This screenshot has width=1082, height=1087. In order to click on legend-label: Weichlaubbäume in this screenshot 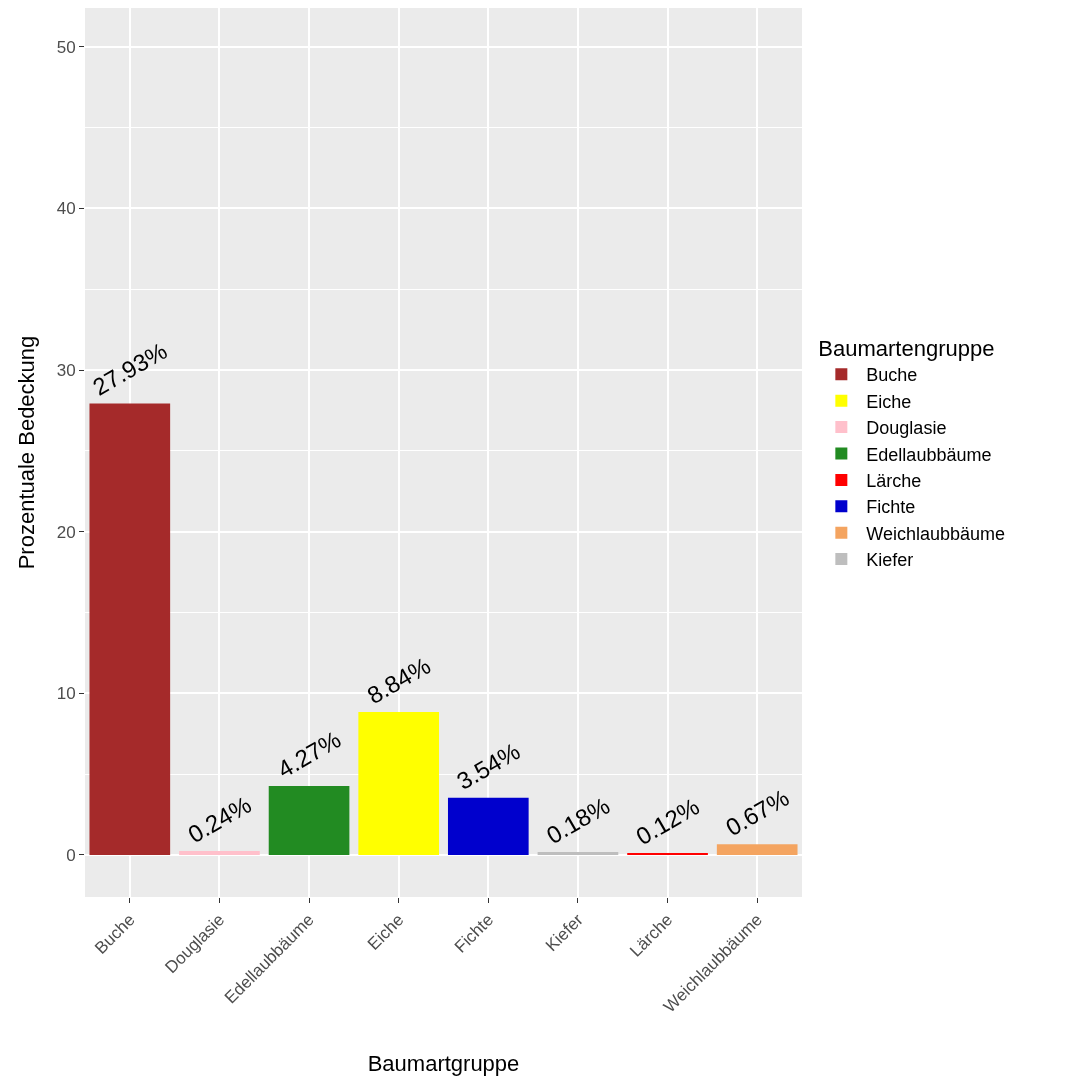, I will do `click(936, 533)`.